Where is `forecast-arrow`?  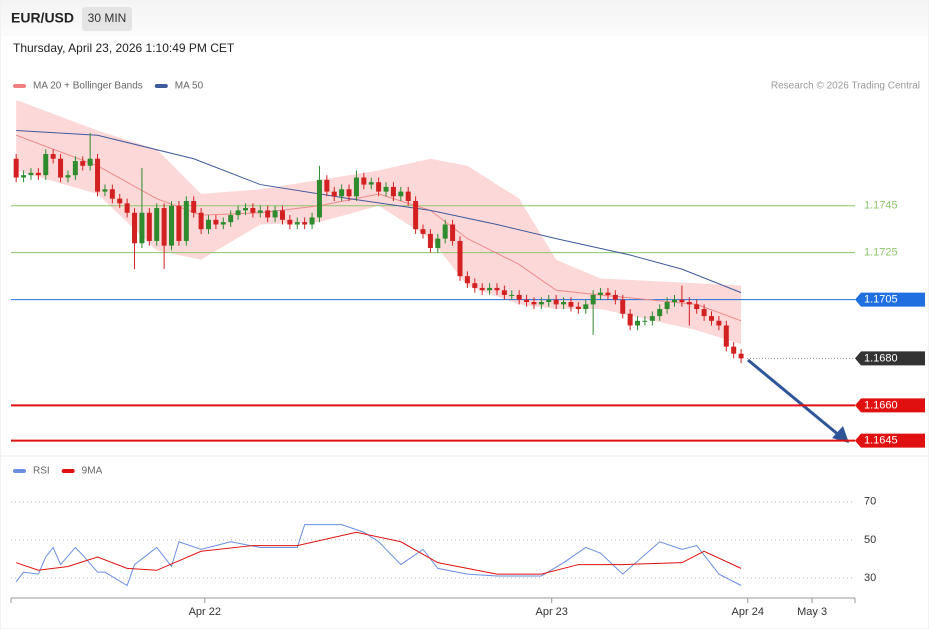 forecast-arrow is located at coordinates (794, 398).